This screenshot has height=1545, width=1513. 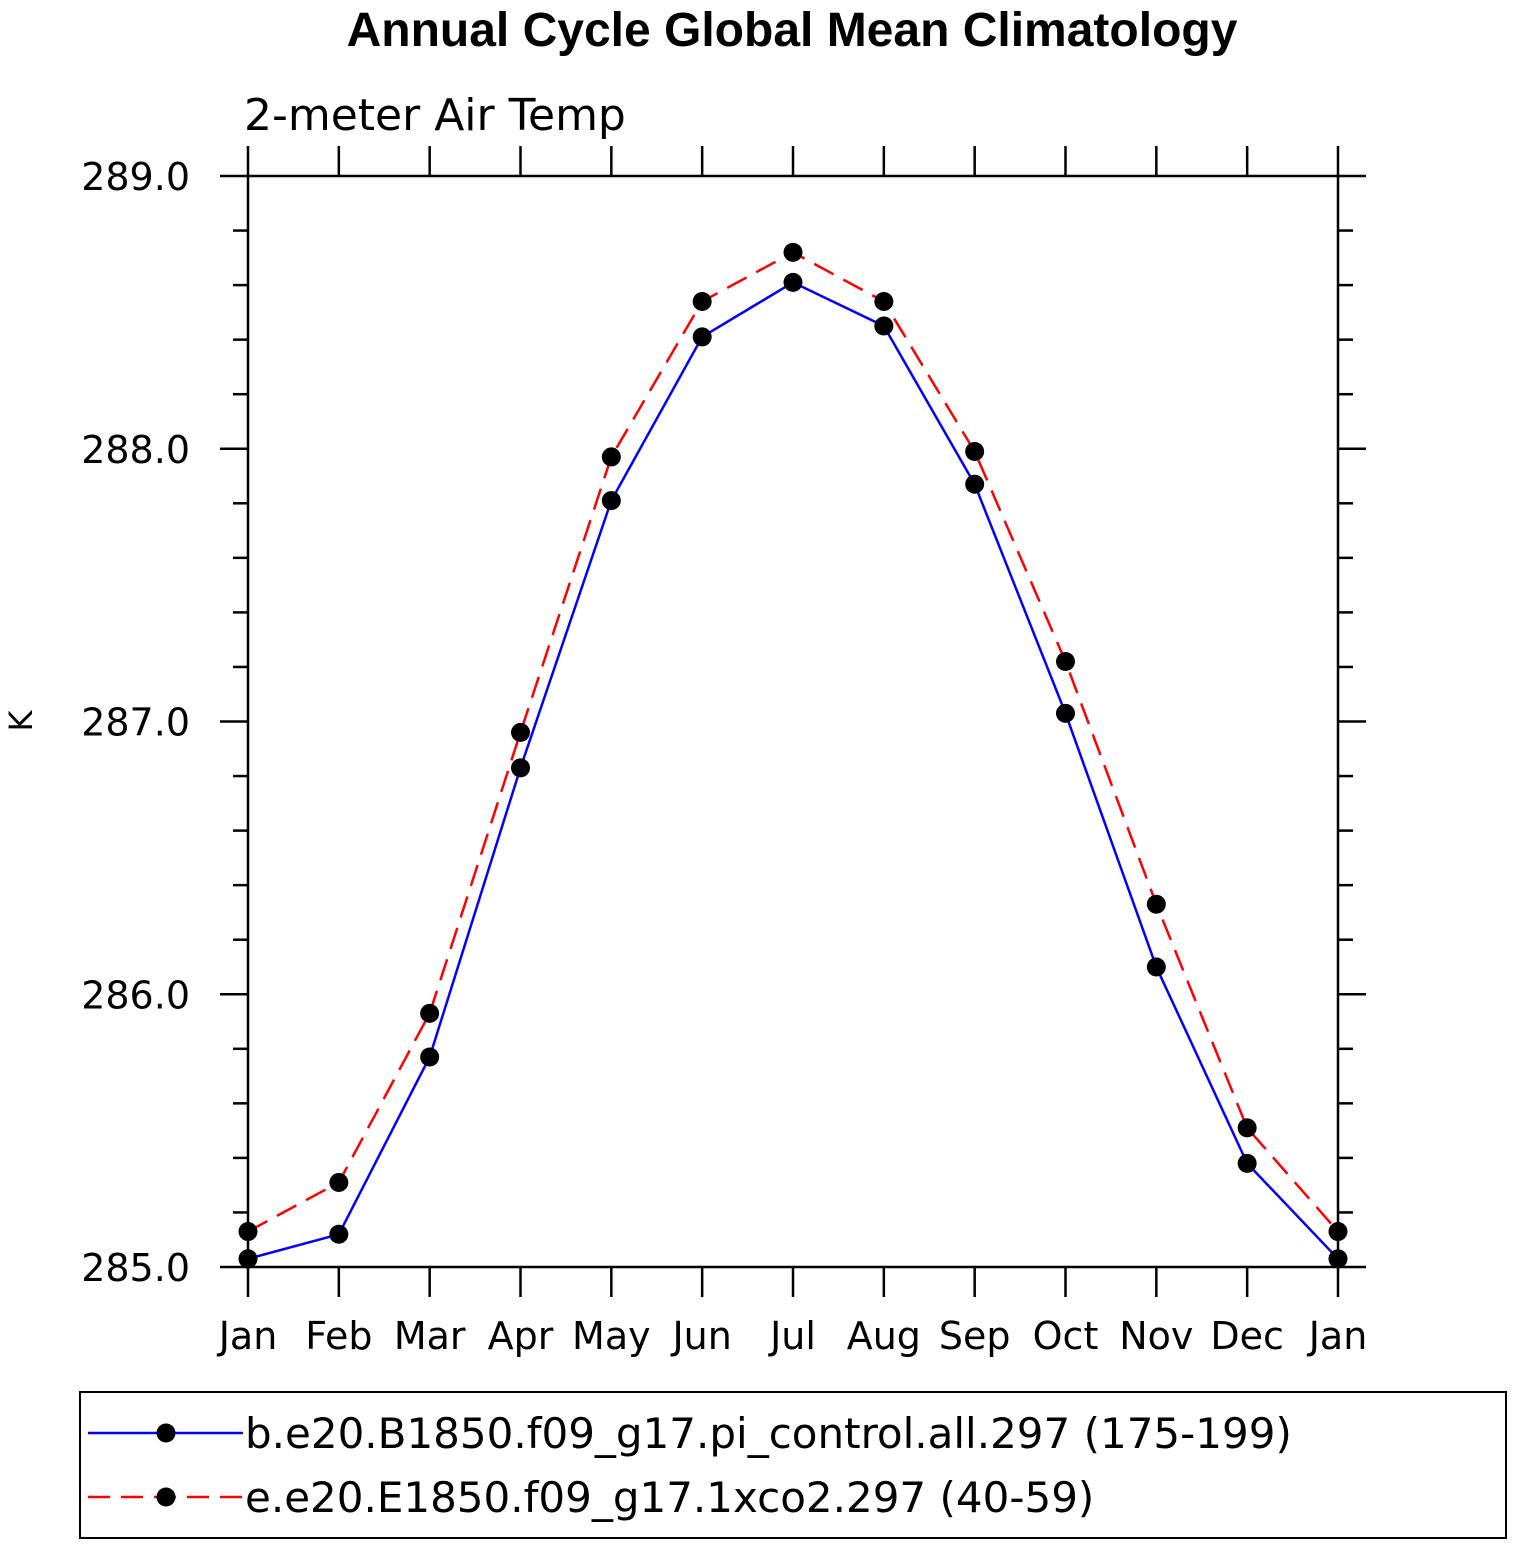 What do you see at coordinates (792, 30) in the screenshot?
I see `chart-title: Annual Cycle Global Mean Climatology` at bounding box center [792, 30].